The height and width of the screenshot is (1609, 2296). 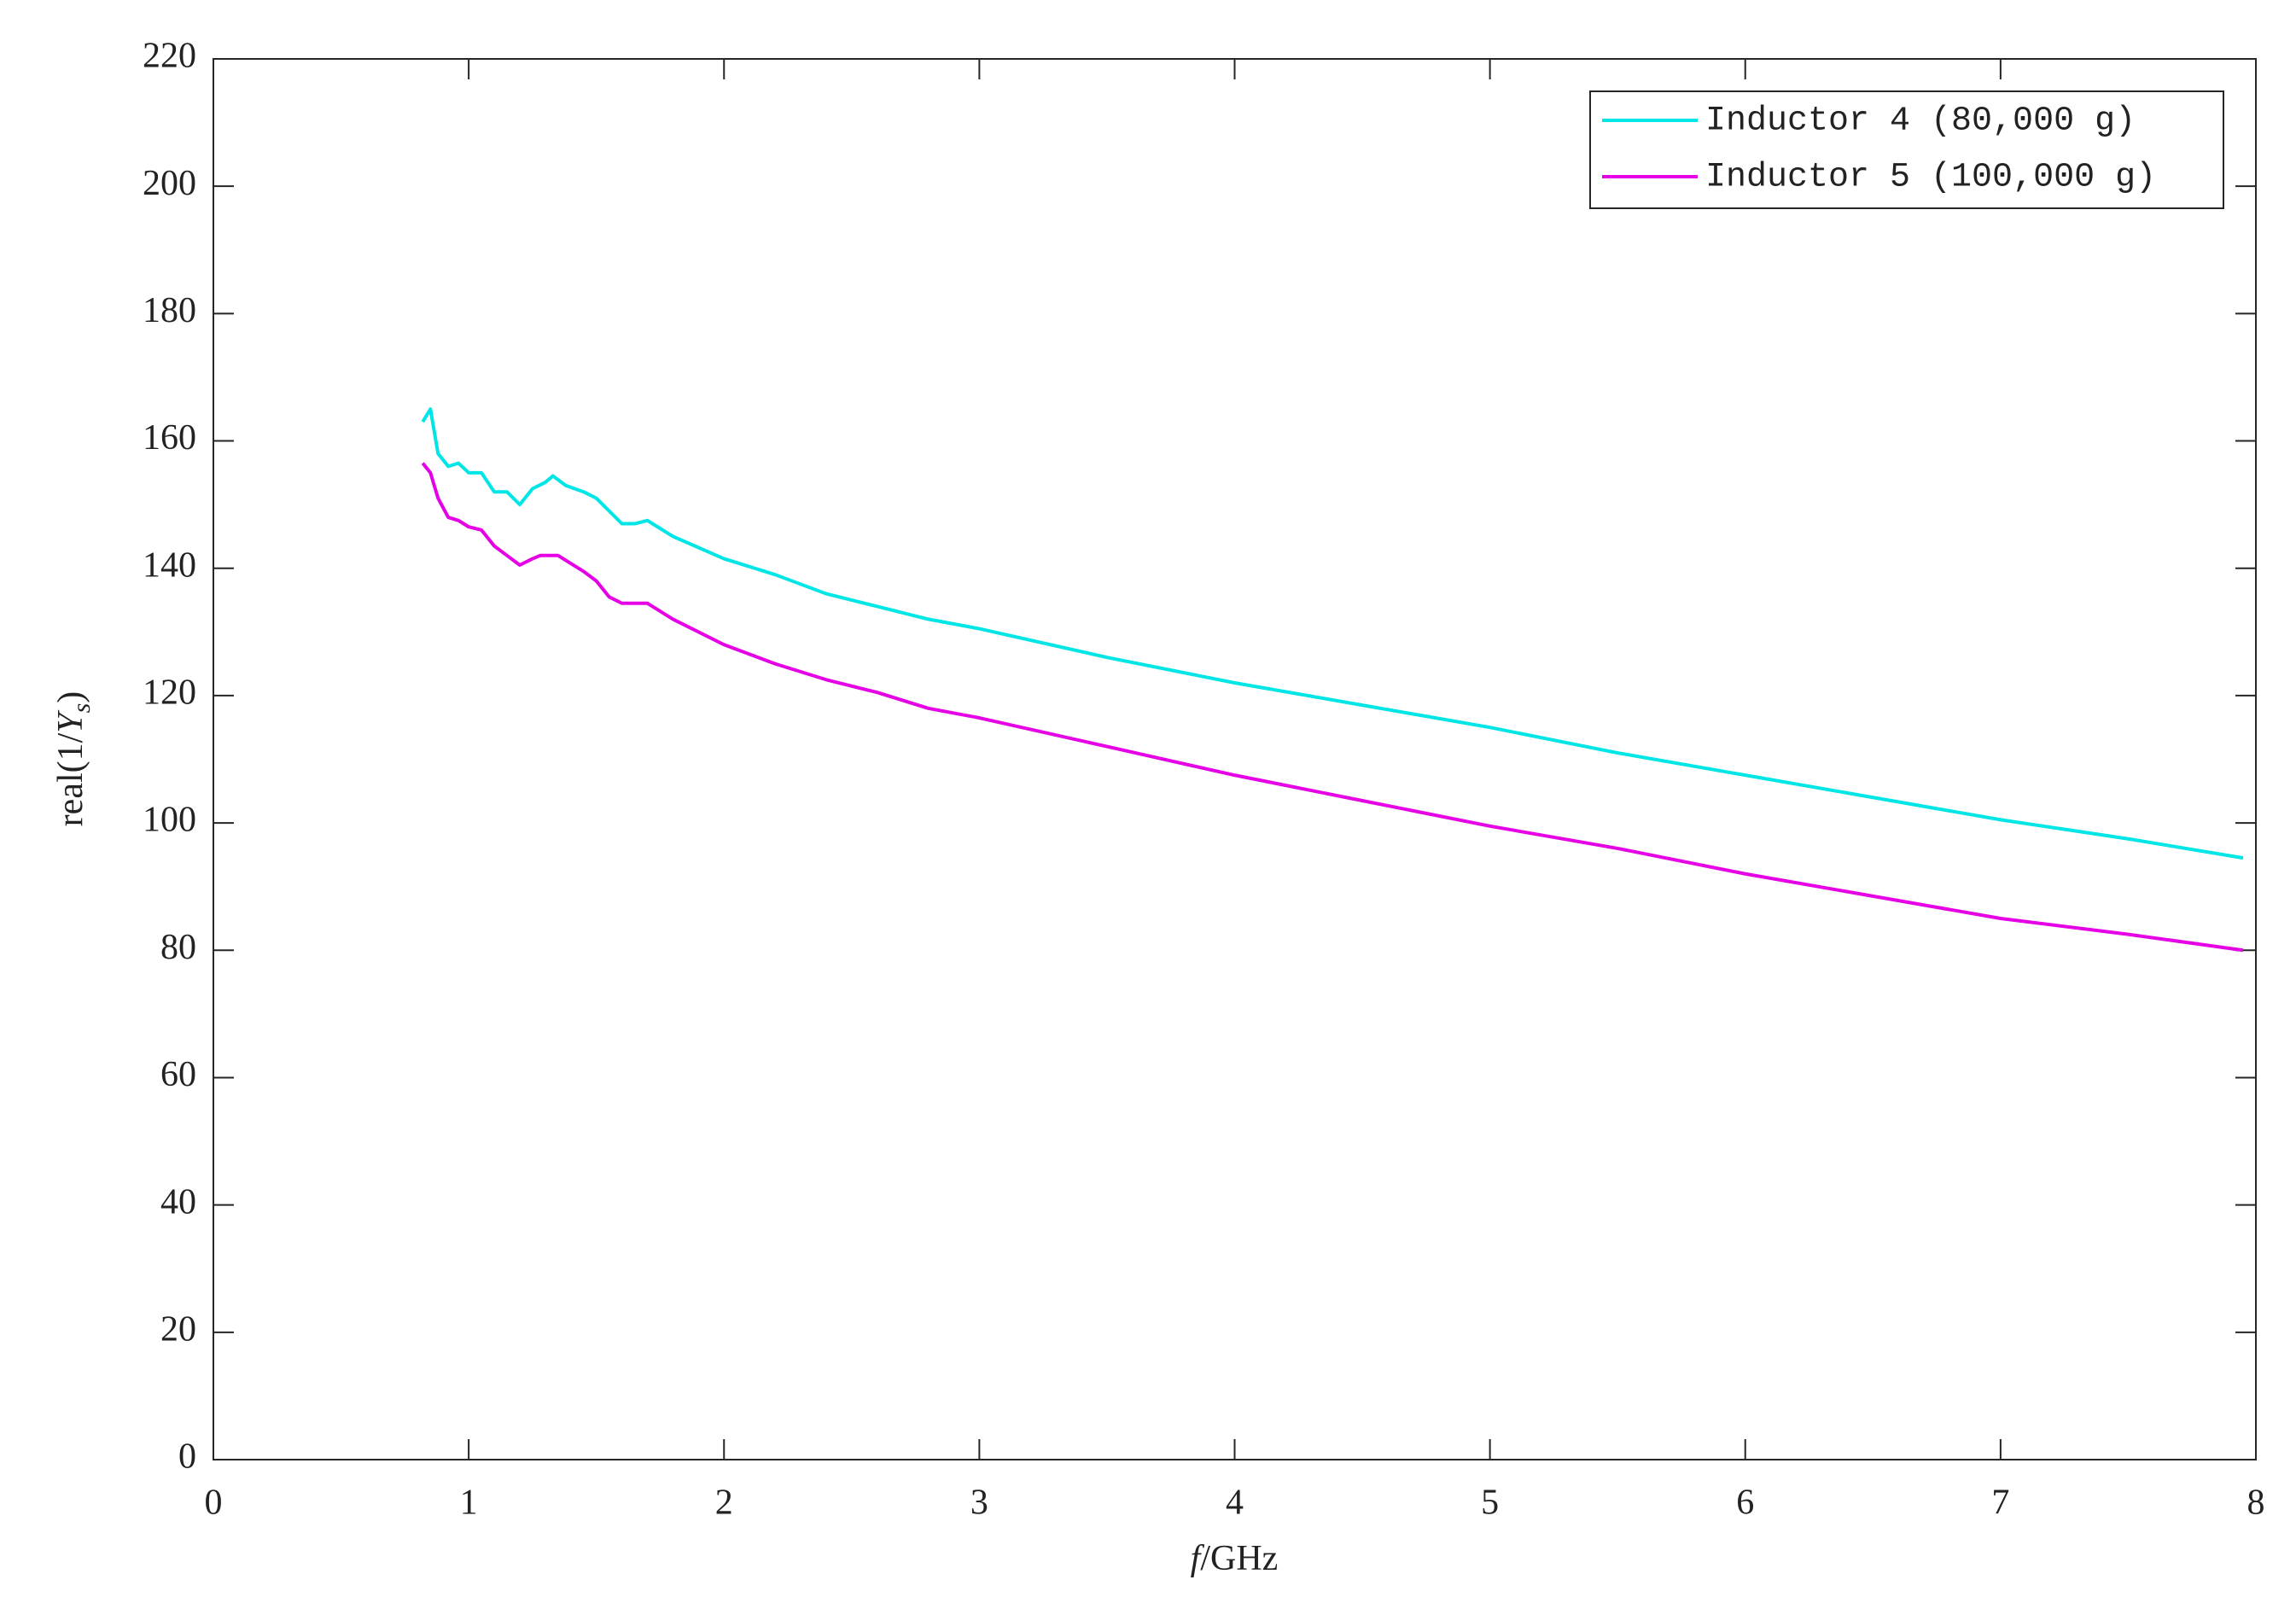 What do you see at coordinates (170, 693) in the screenshot?
I see `y-tick-label: 120` at bounding box center [170, 693].